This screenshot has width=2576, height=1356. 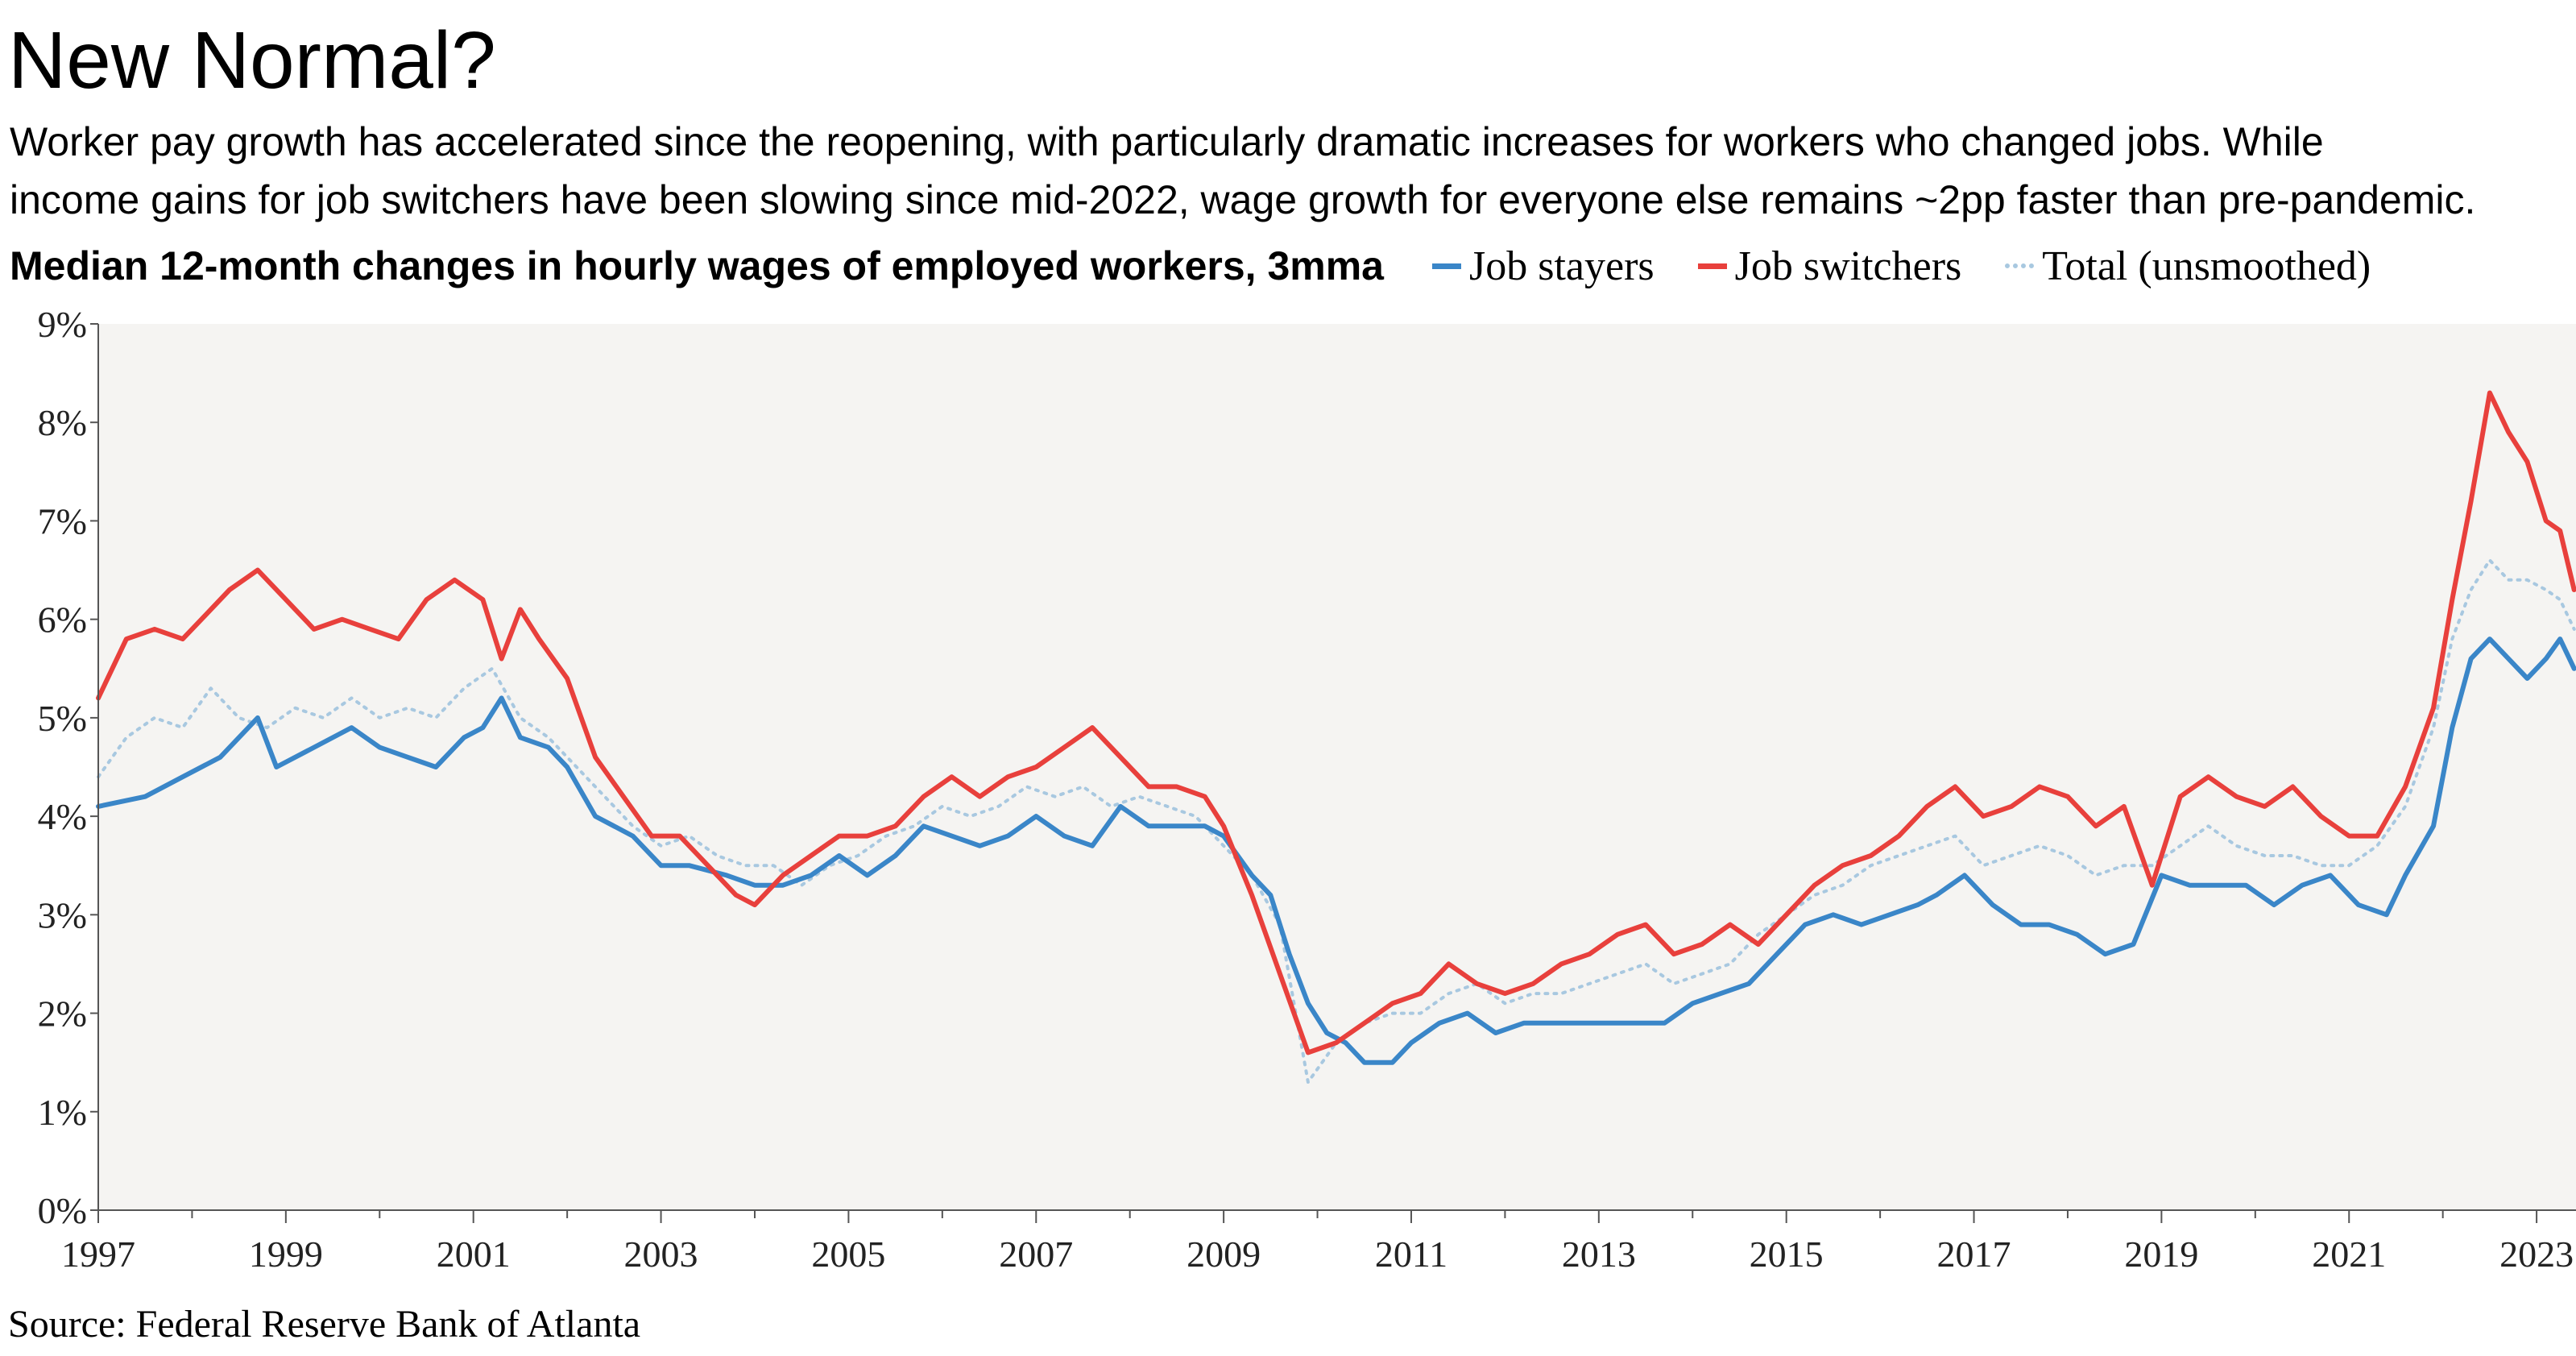 I want to click on y-tick-label: 1%, so click(x=62, y=1112).